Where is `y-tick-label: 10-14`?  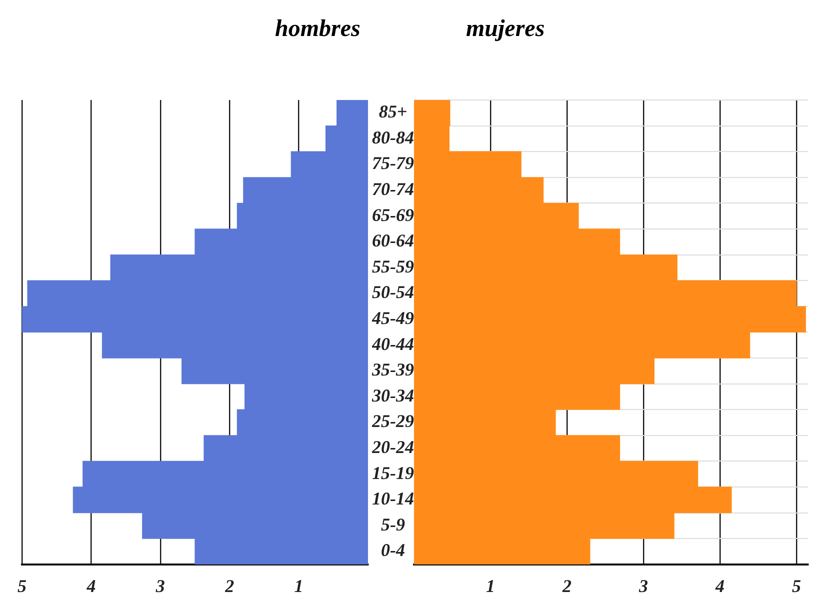 y-tick-label: 10-14 is located at coordinates (393, 498).